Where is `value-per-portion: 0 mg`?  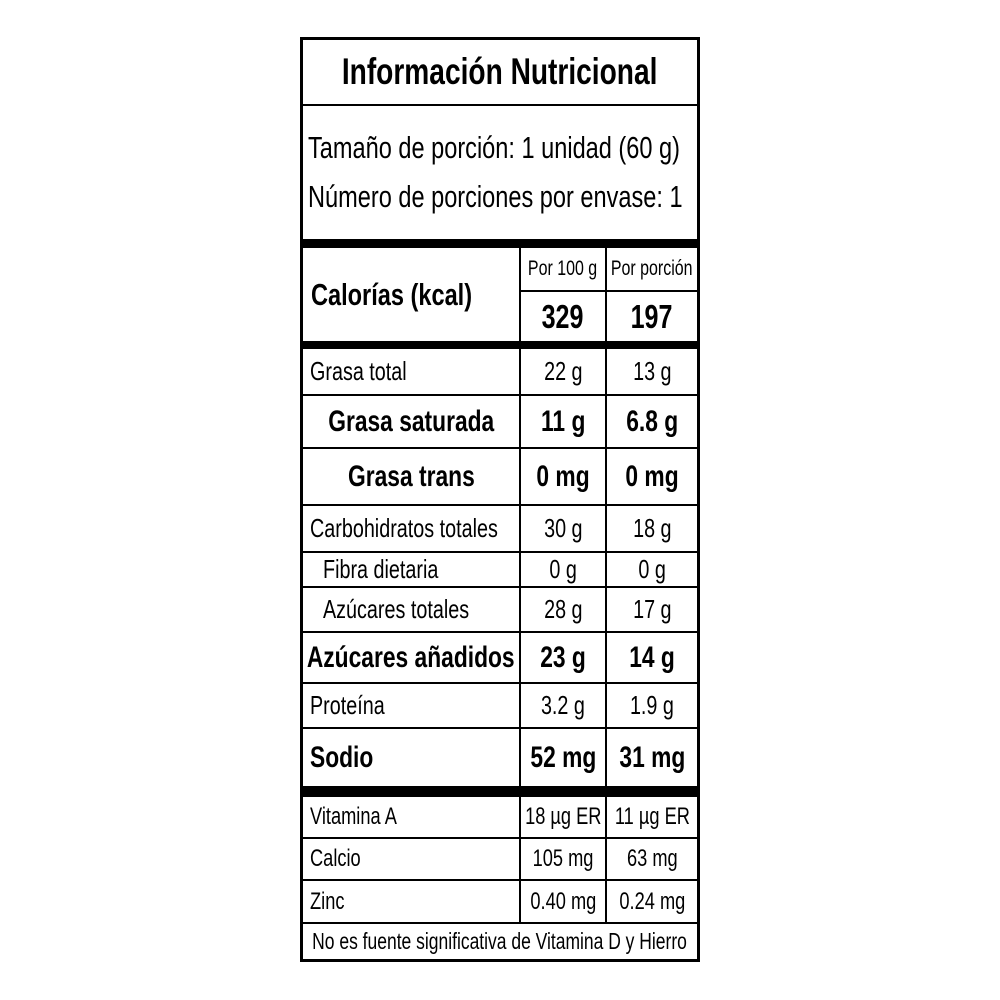 value-per-portion: 0 mg is located at coordinates (652, 476).